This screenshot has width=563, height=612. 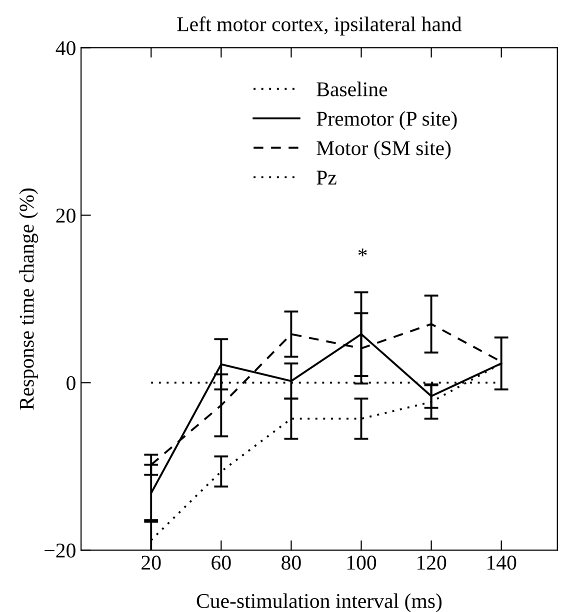 What do you see at coordinates (362, 252) in the screenshot?
I see `annotation: *` at bounding box center [362, 252].